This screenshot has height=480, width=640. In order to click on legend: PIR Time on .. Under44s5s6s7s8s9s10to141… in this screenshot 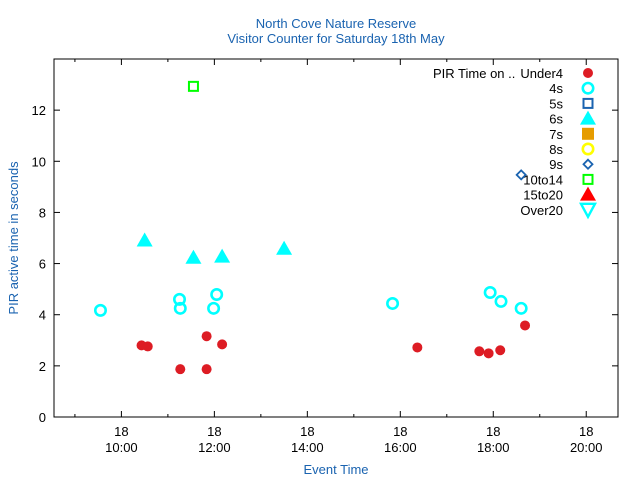, I will do `click(515, 143)`.